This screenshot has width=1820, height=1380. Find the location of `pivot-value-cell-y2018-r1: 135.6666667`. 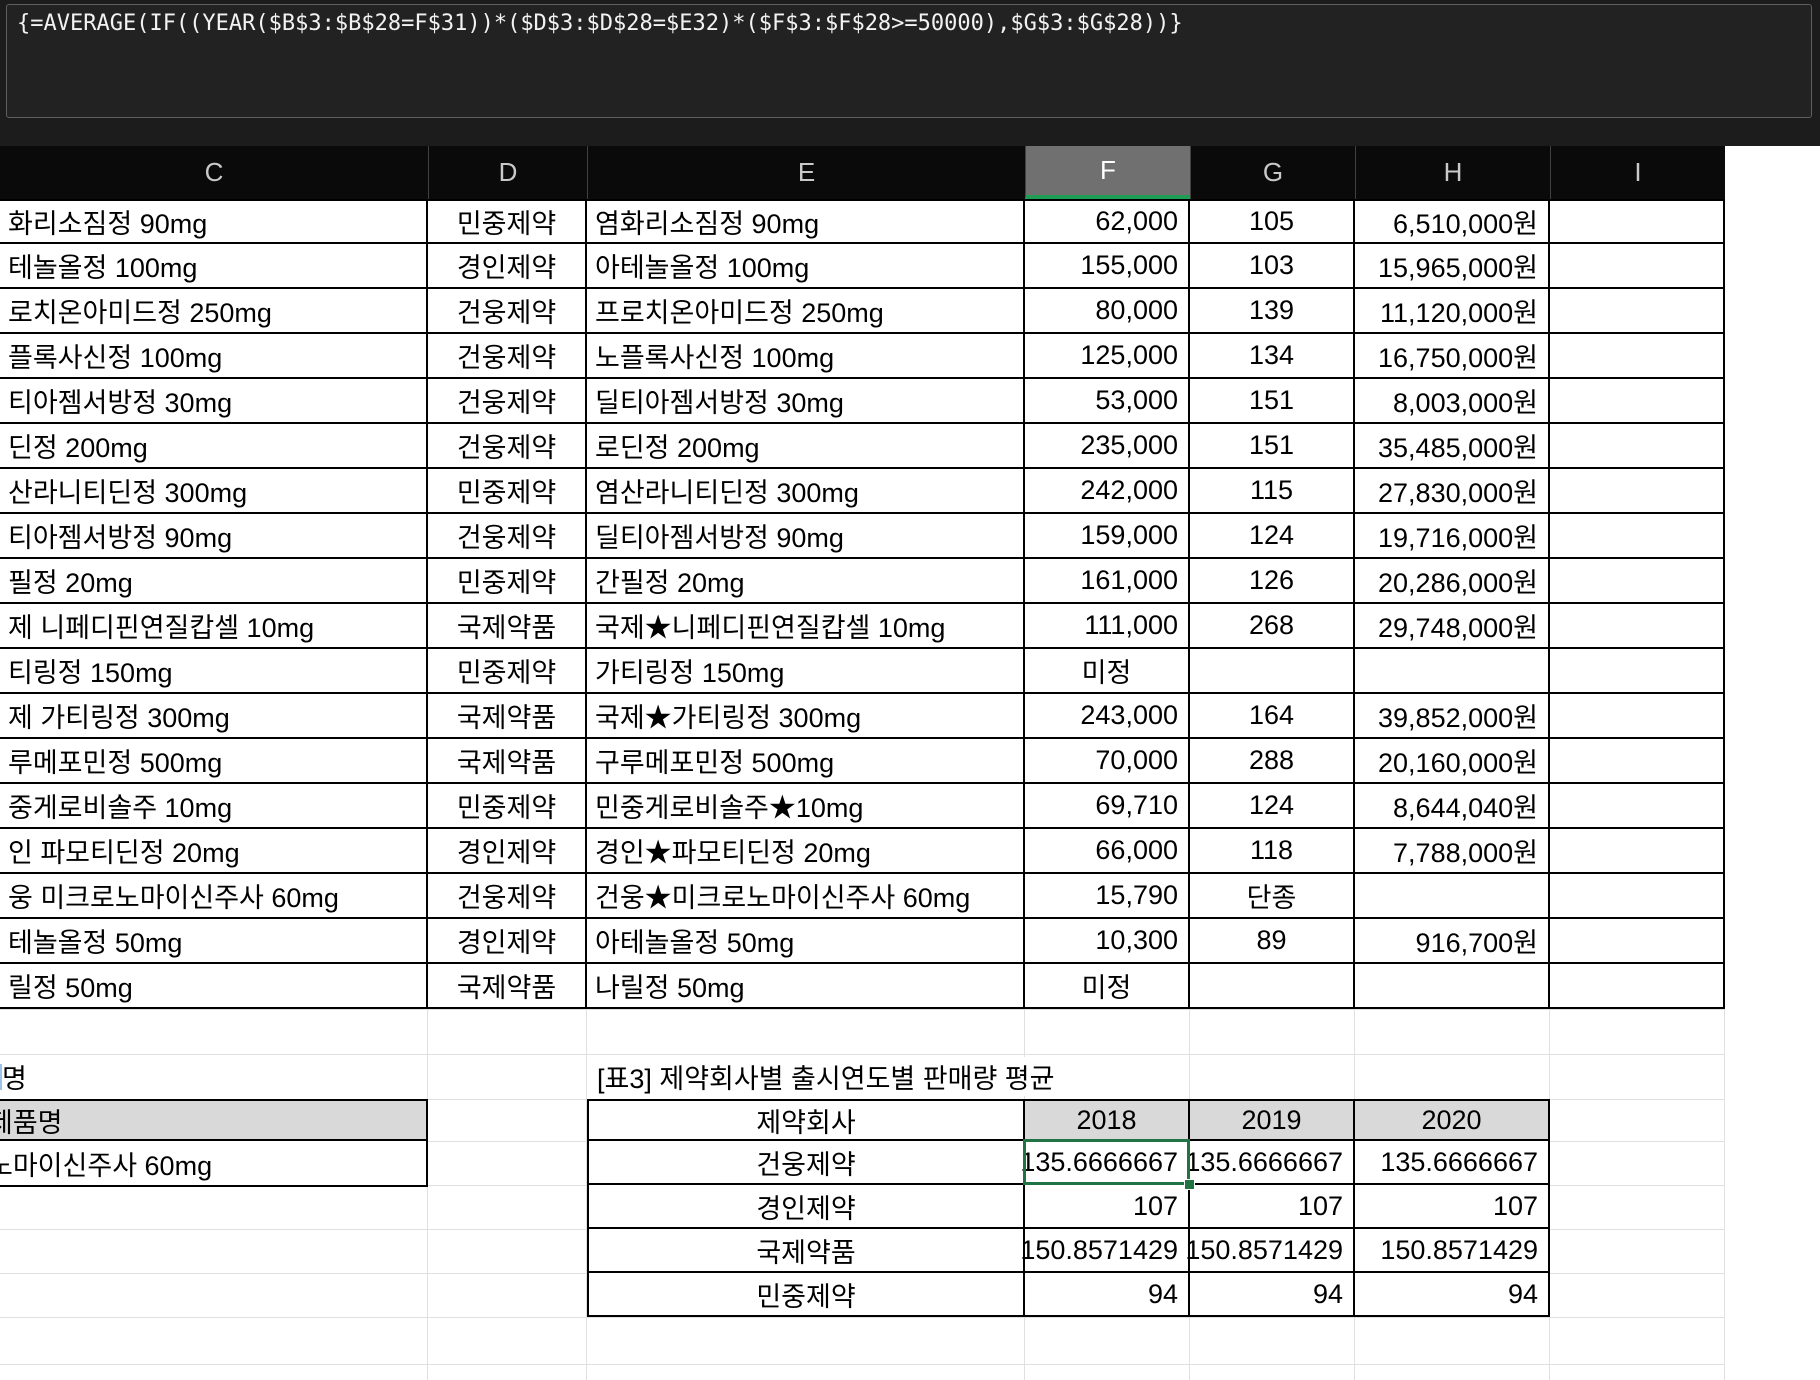

pivot-value-cell-y2018-r1: 135.6666667 is located at coordinates (1105, 1163).